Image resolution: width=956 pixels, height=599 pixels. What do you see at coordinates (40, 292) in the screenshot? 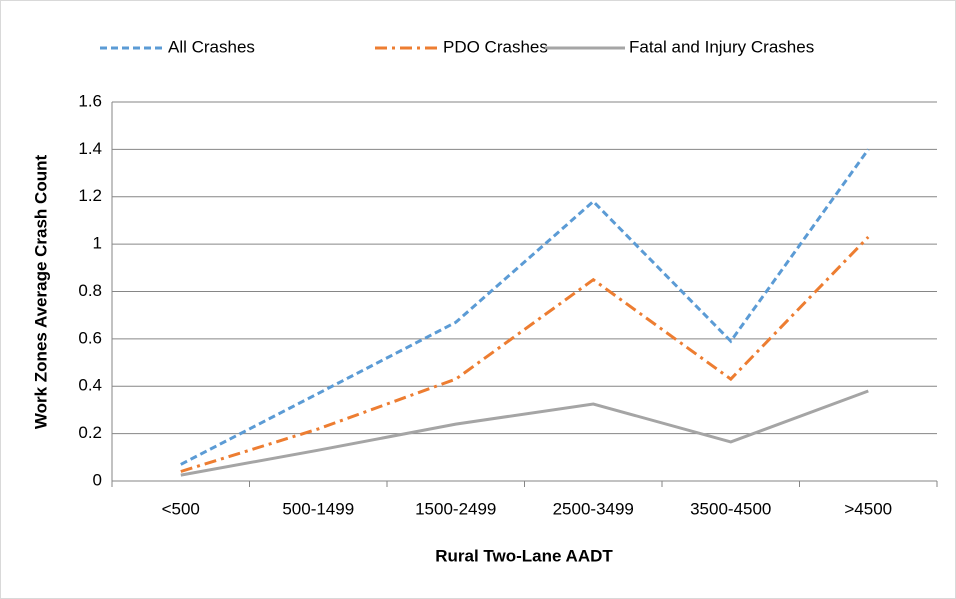
I see `y-axis-label: Work Zones Average Crash Count` at bounding box center [40, 292].